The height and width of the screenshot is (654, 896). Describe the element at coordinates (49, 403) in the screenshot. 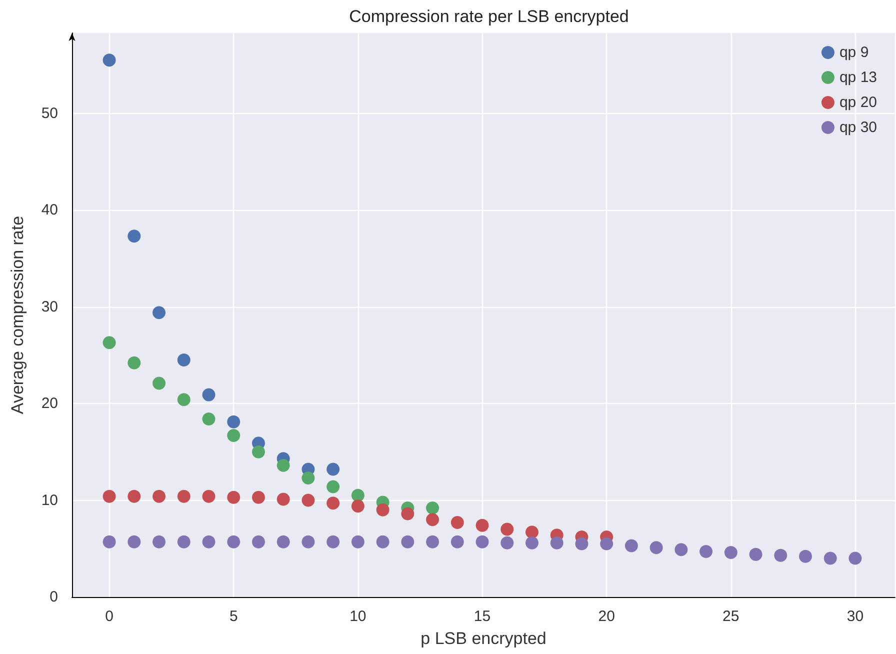

I see `y-tick-label: 20` at that location.